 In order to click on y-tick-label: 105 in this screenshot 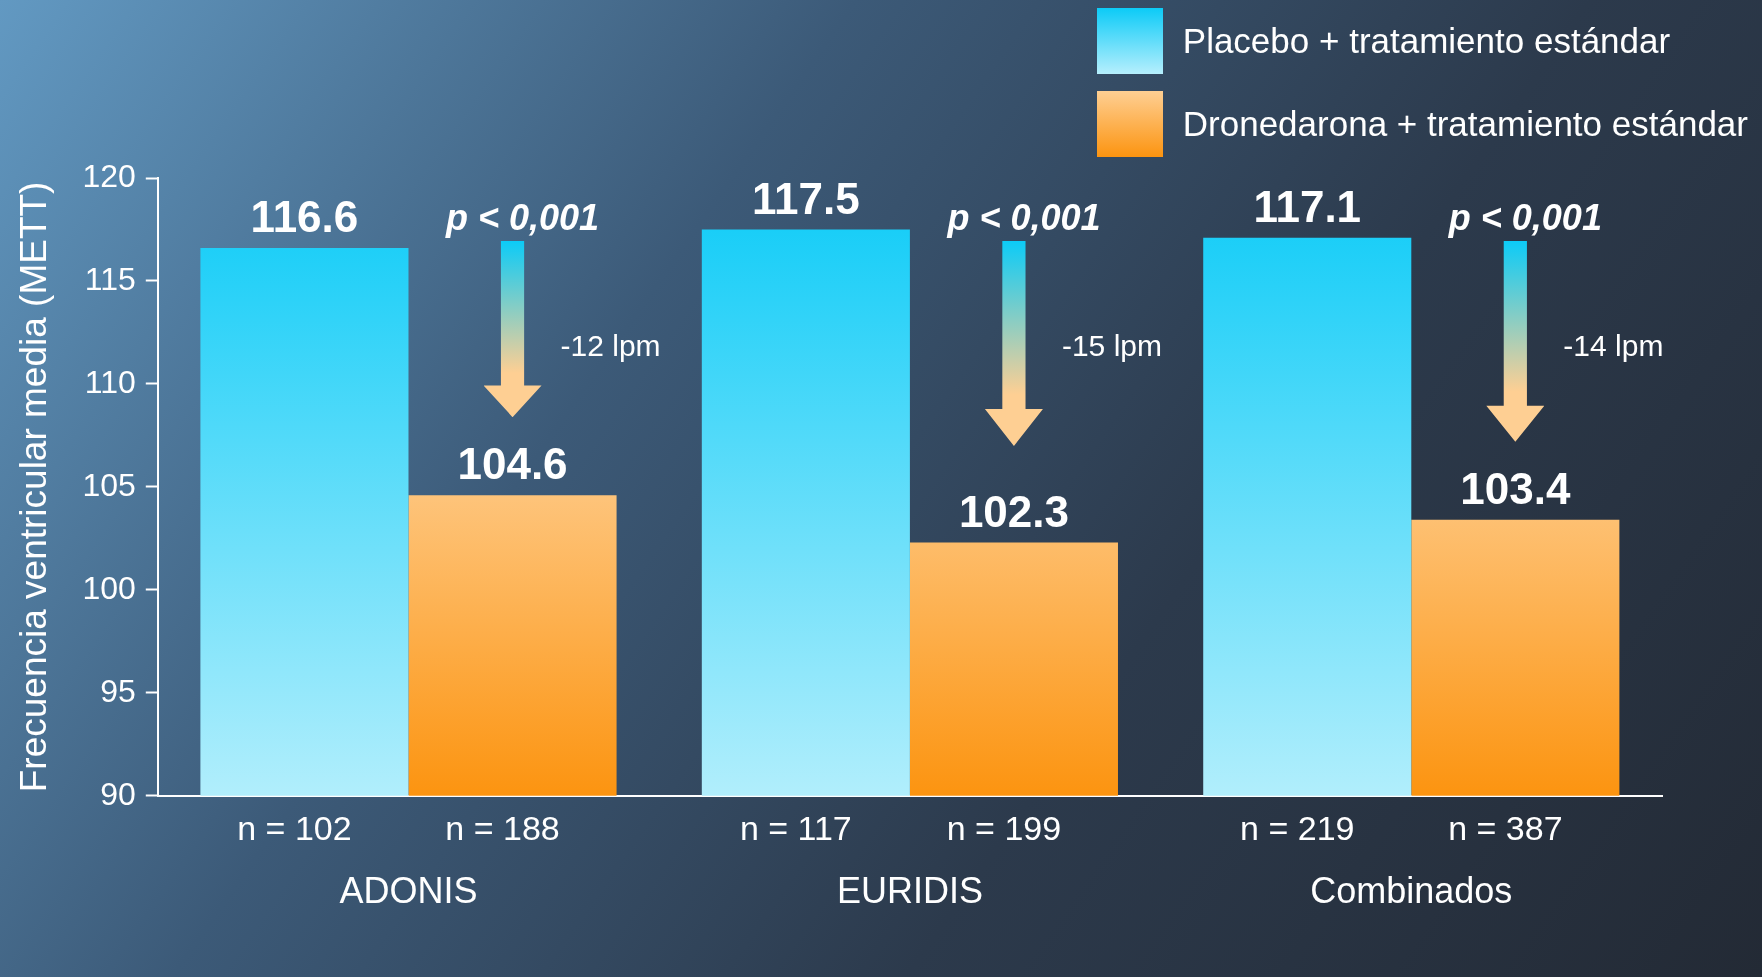, I will do `click(109, 484)`.